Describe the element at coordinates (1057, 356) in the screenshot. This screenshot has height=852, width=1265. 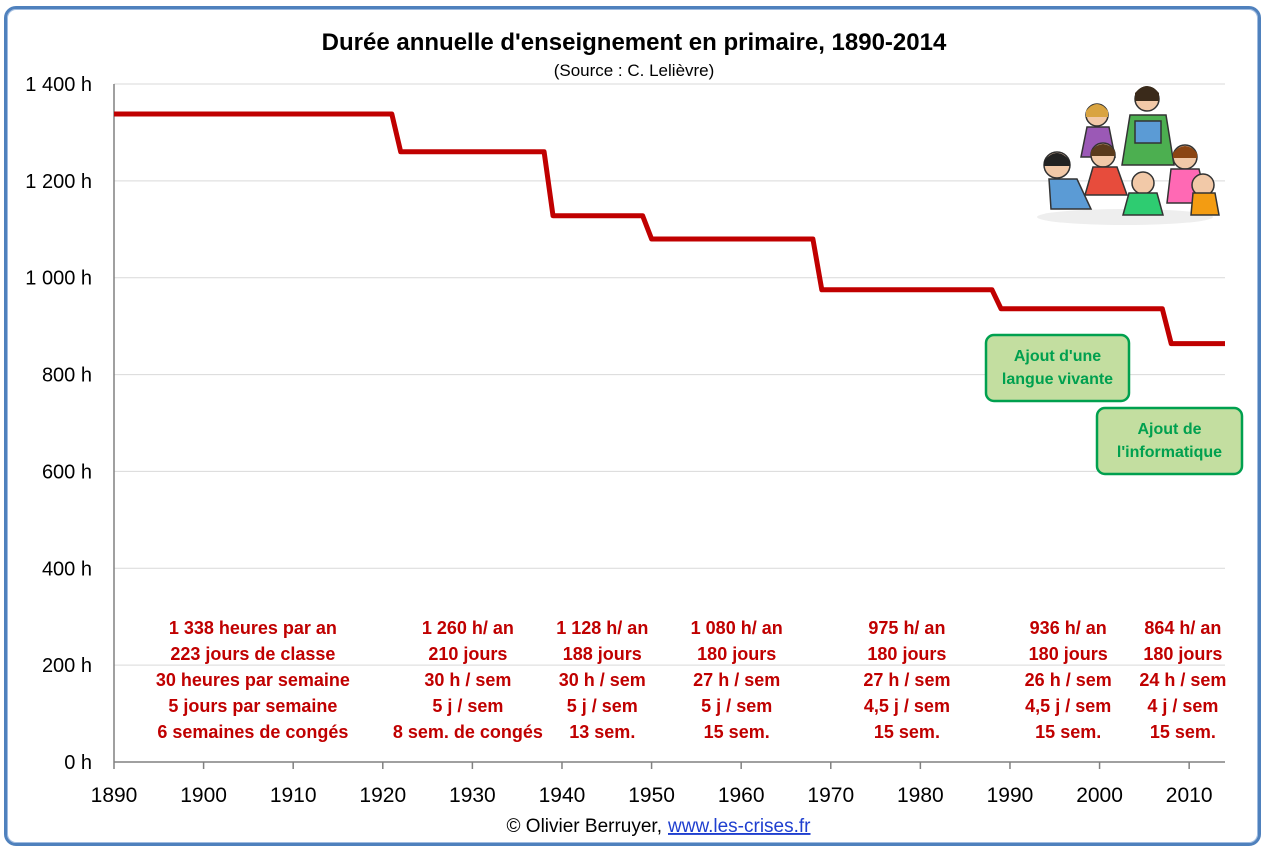
I see `note-text: Ajout d'une` at that location.